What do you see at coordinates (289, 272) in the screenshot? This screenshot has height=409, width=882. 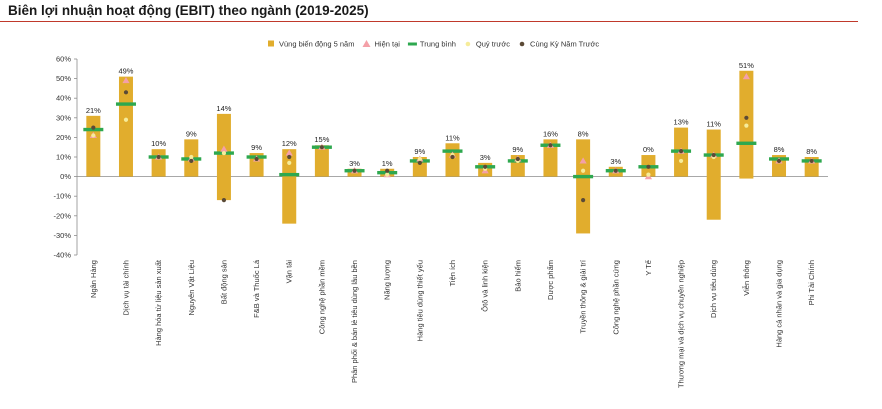 I see `category-label: Vận tải` at bounding box center [289, 272].